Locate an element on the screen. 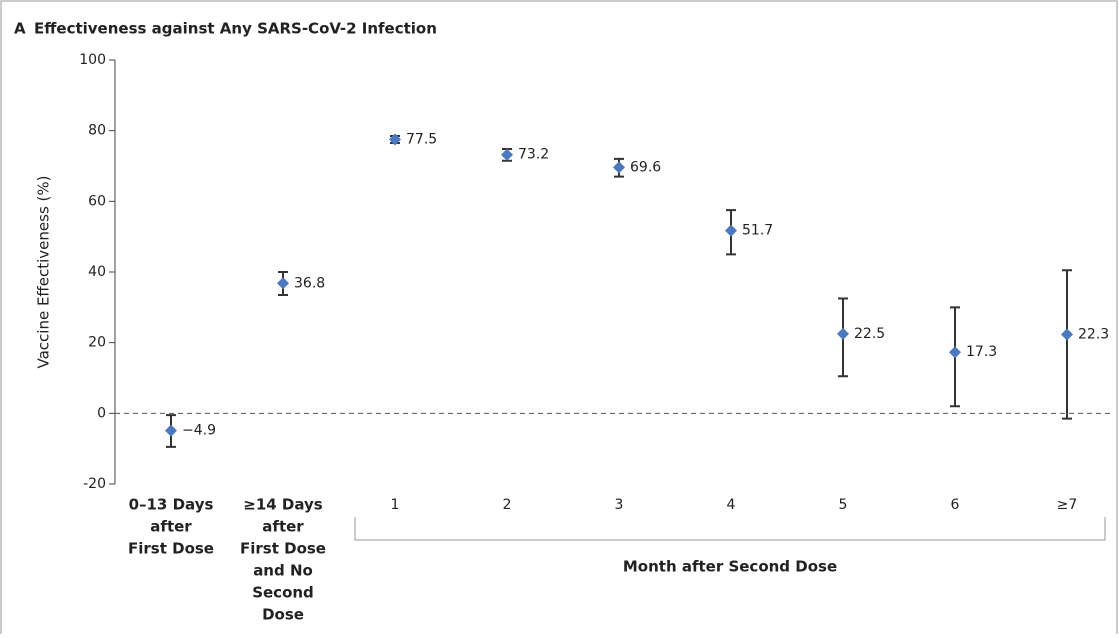 This screenshot has height=638, width=1119. group-bracket is located at coordinates (730, 529).